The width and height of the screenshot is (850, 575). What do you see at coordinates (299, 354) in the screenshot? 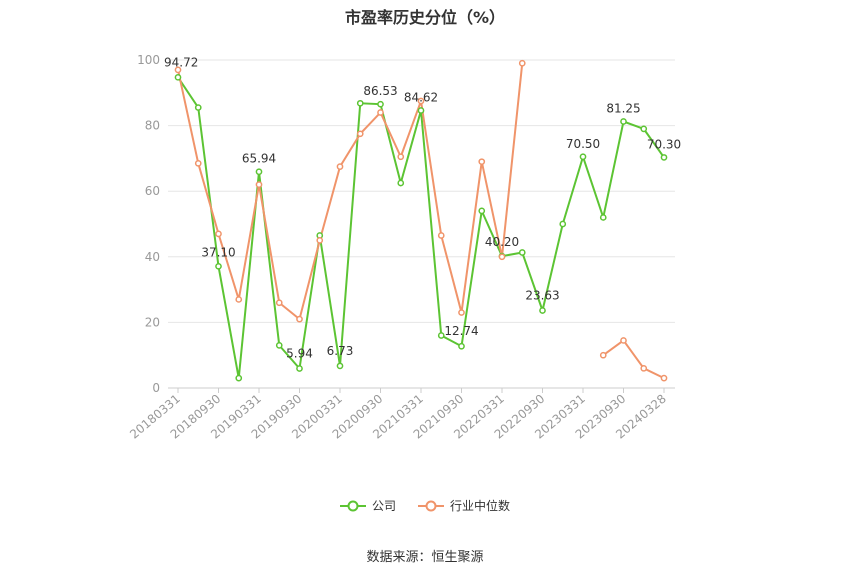
I see `data-label: 5.94` at bounding box center [299, 354].